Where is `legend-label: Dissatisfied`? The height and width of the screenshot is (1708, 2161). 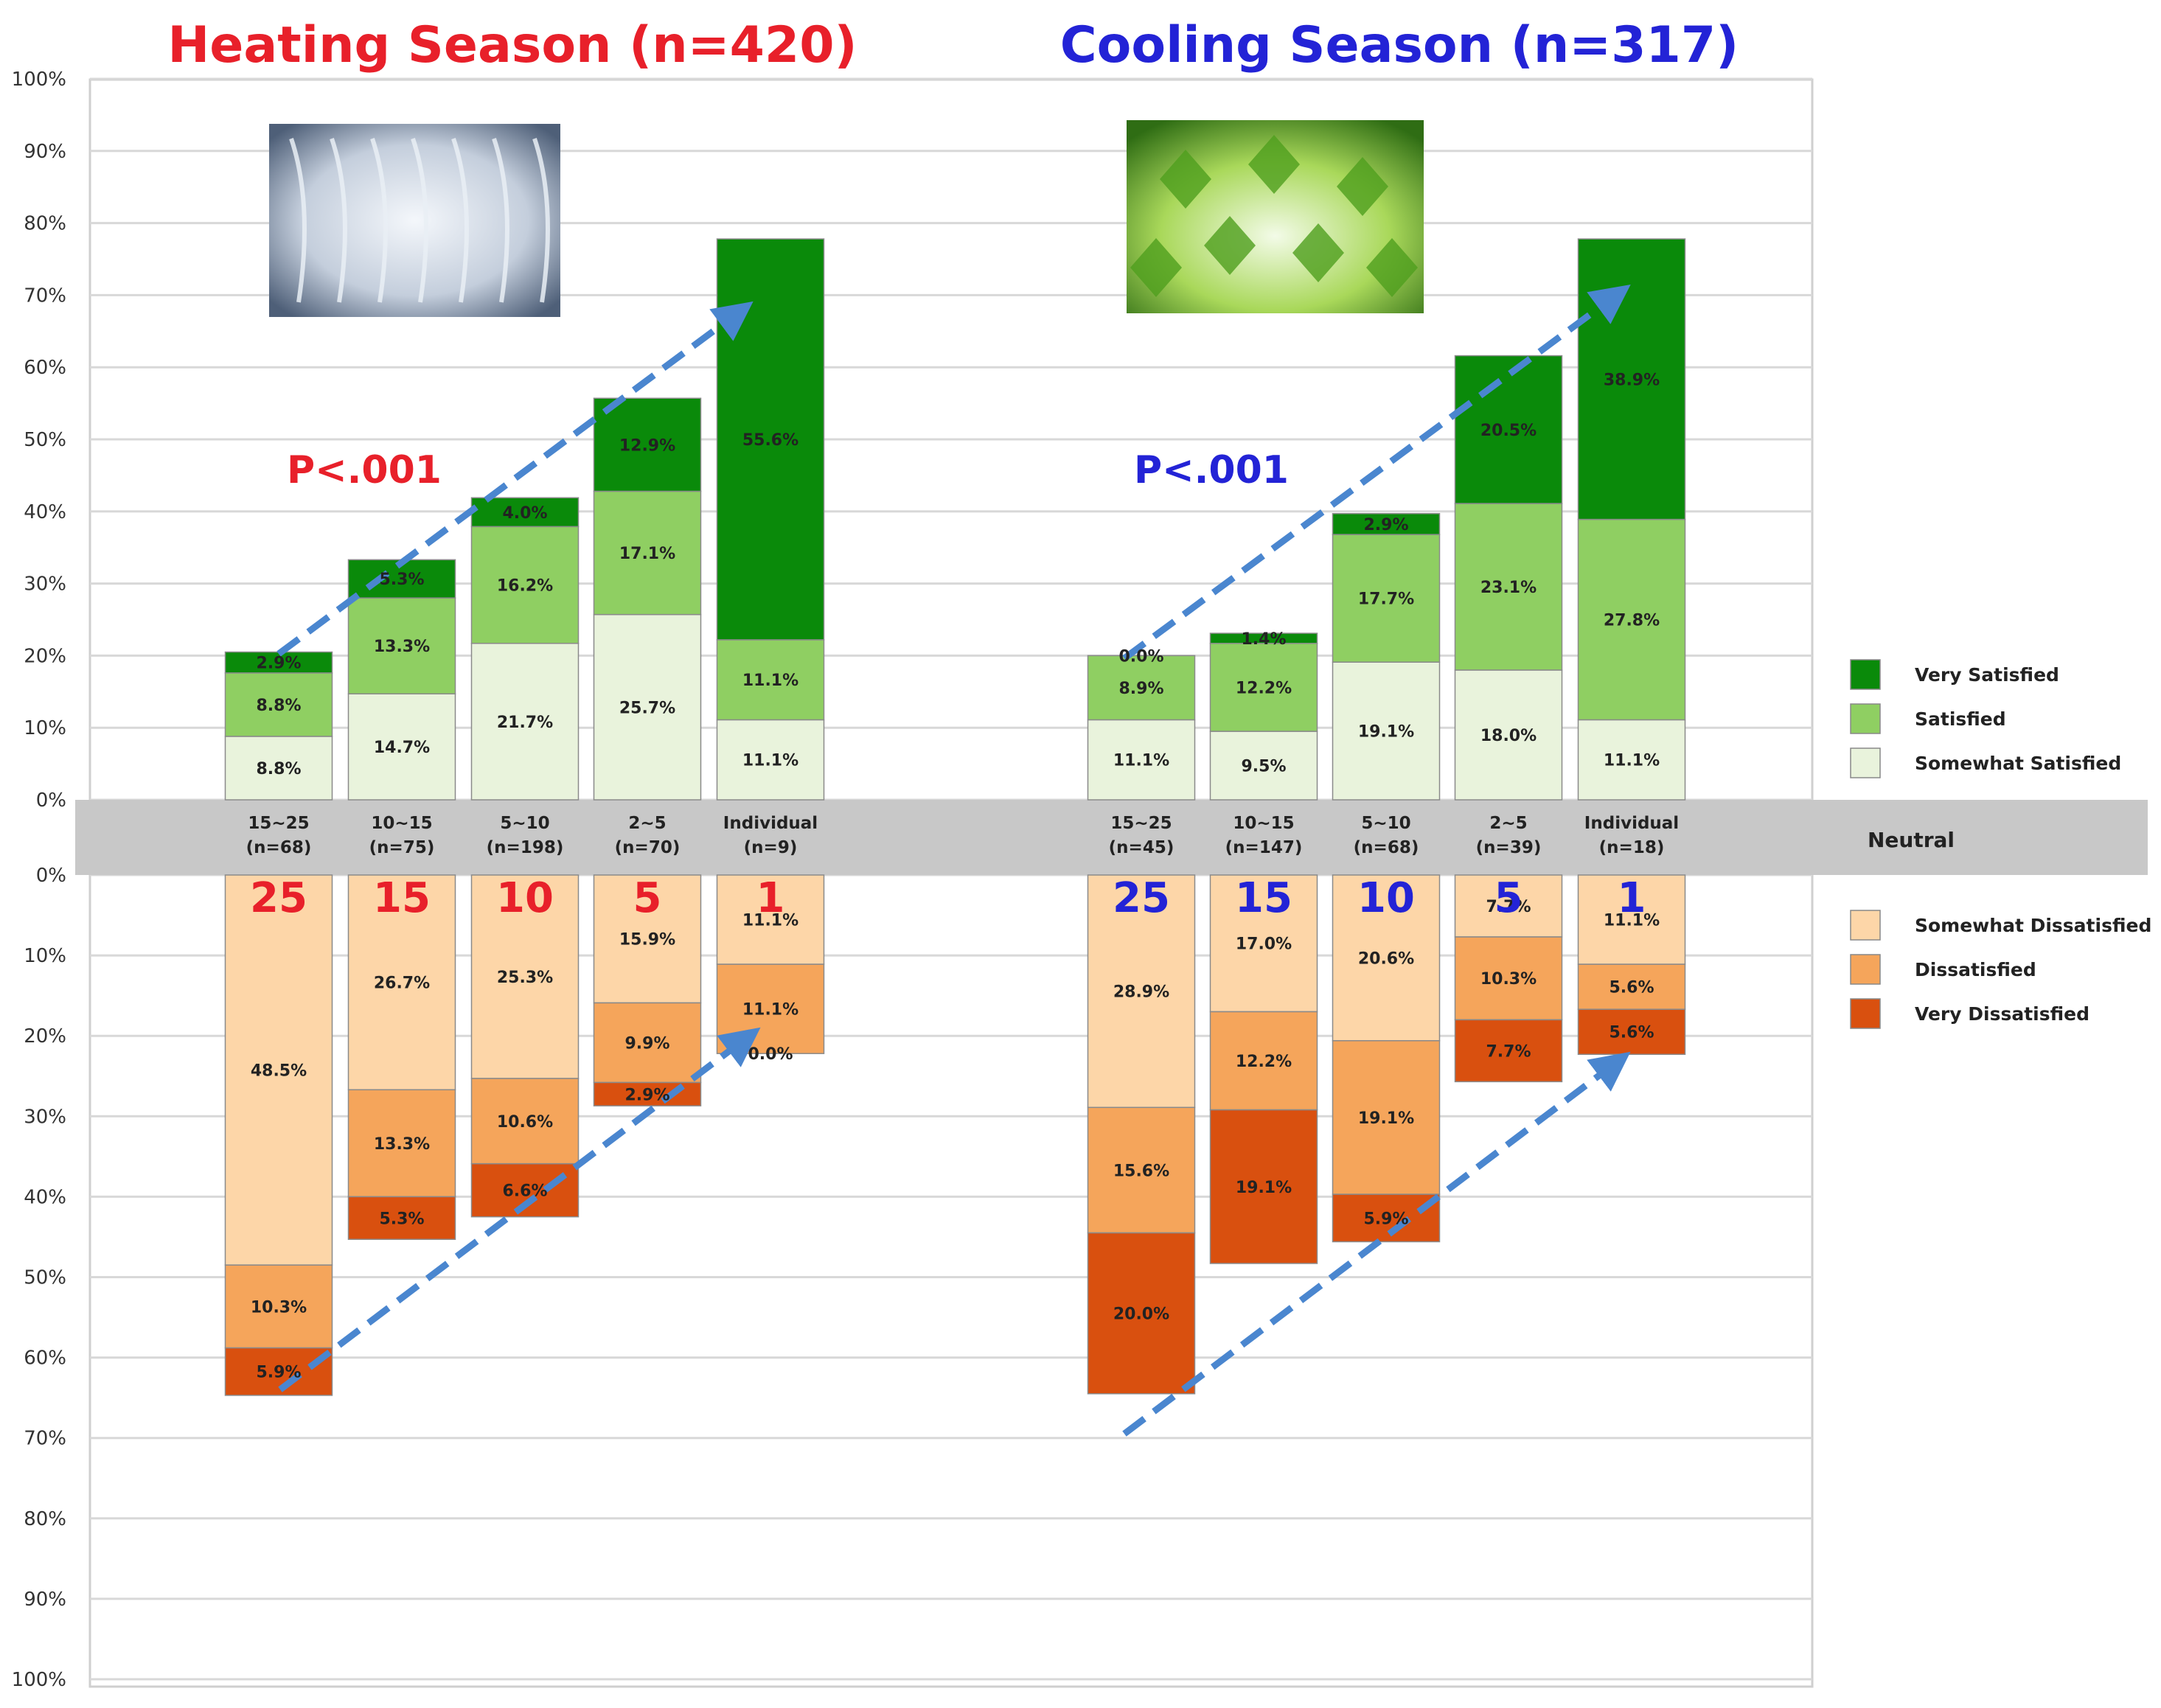
legend-label: Dissatisfied is located at coordinates (1976, 969).